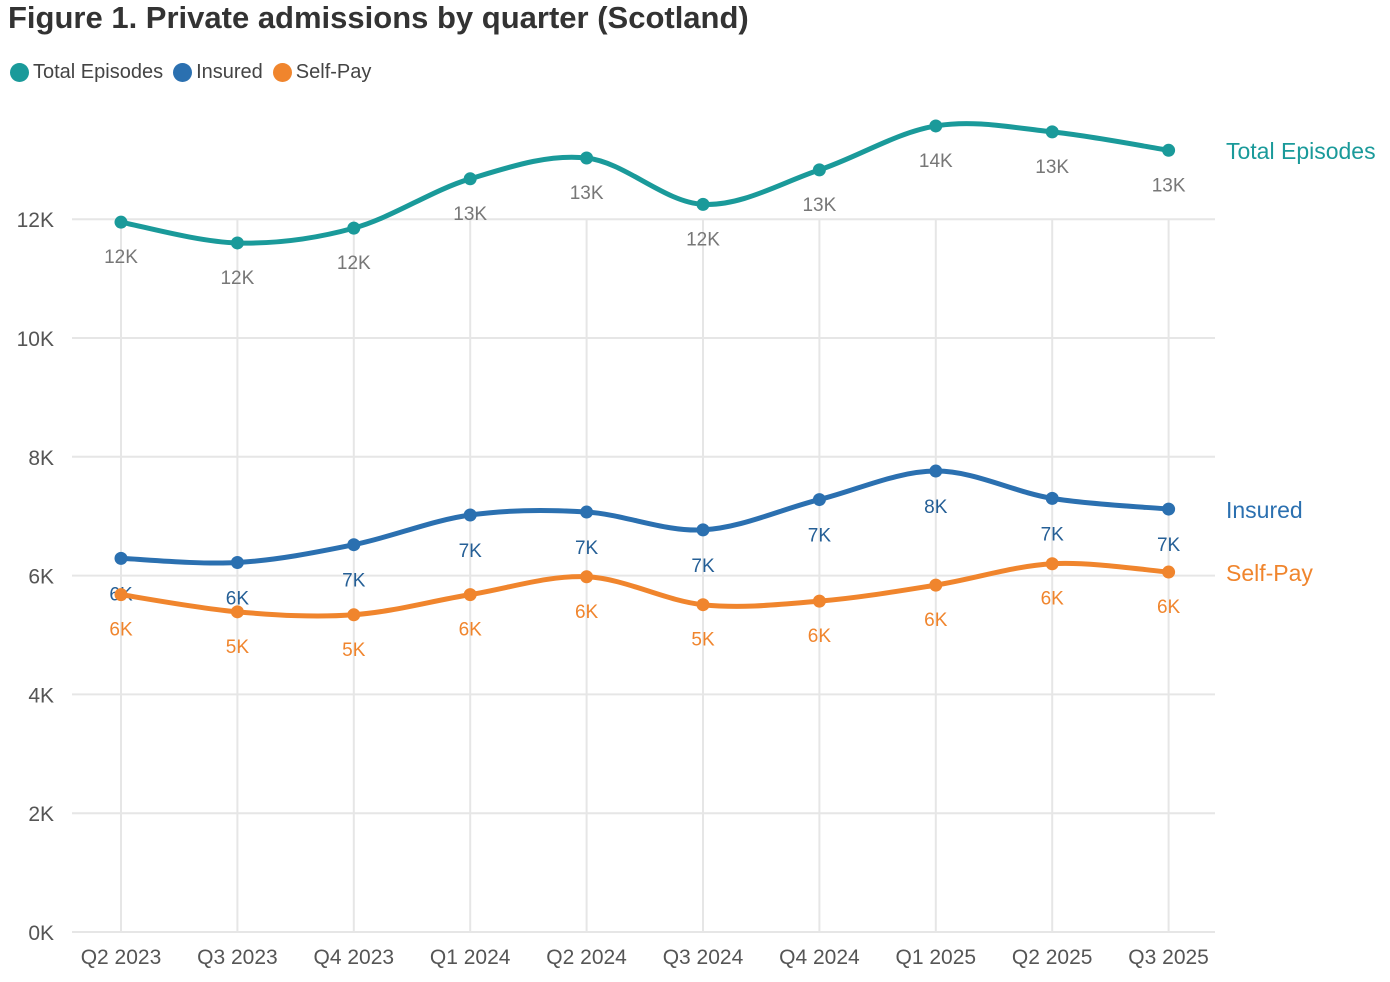 The width and height of the screenshot is (1390, 982). What do you see at coordinates (35, 220) in the screenshot?
I see `y-tick-label: 12K` at bounding box center [35, 220].